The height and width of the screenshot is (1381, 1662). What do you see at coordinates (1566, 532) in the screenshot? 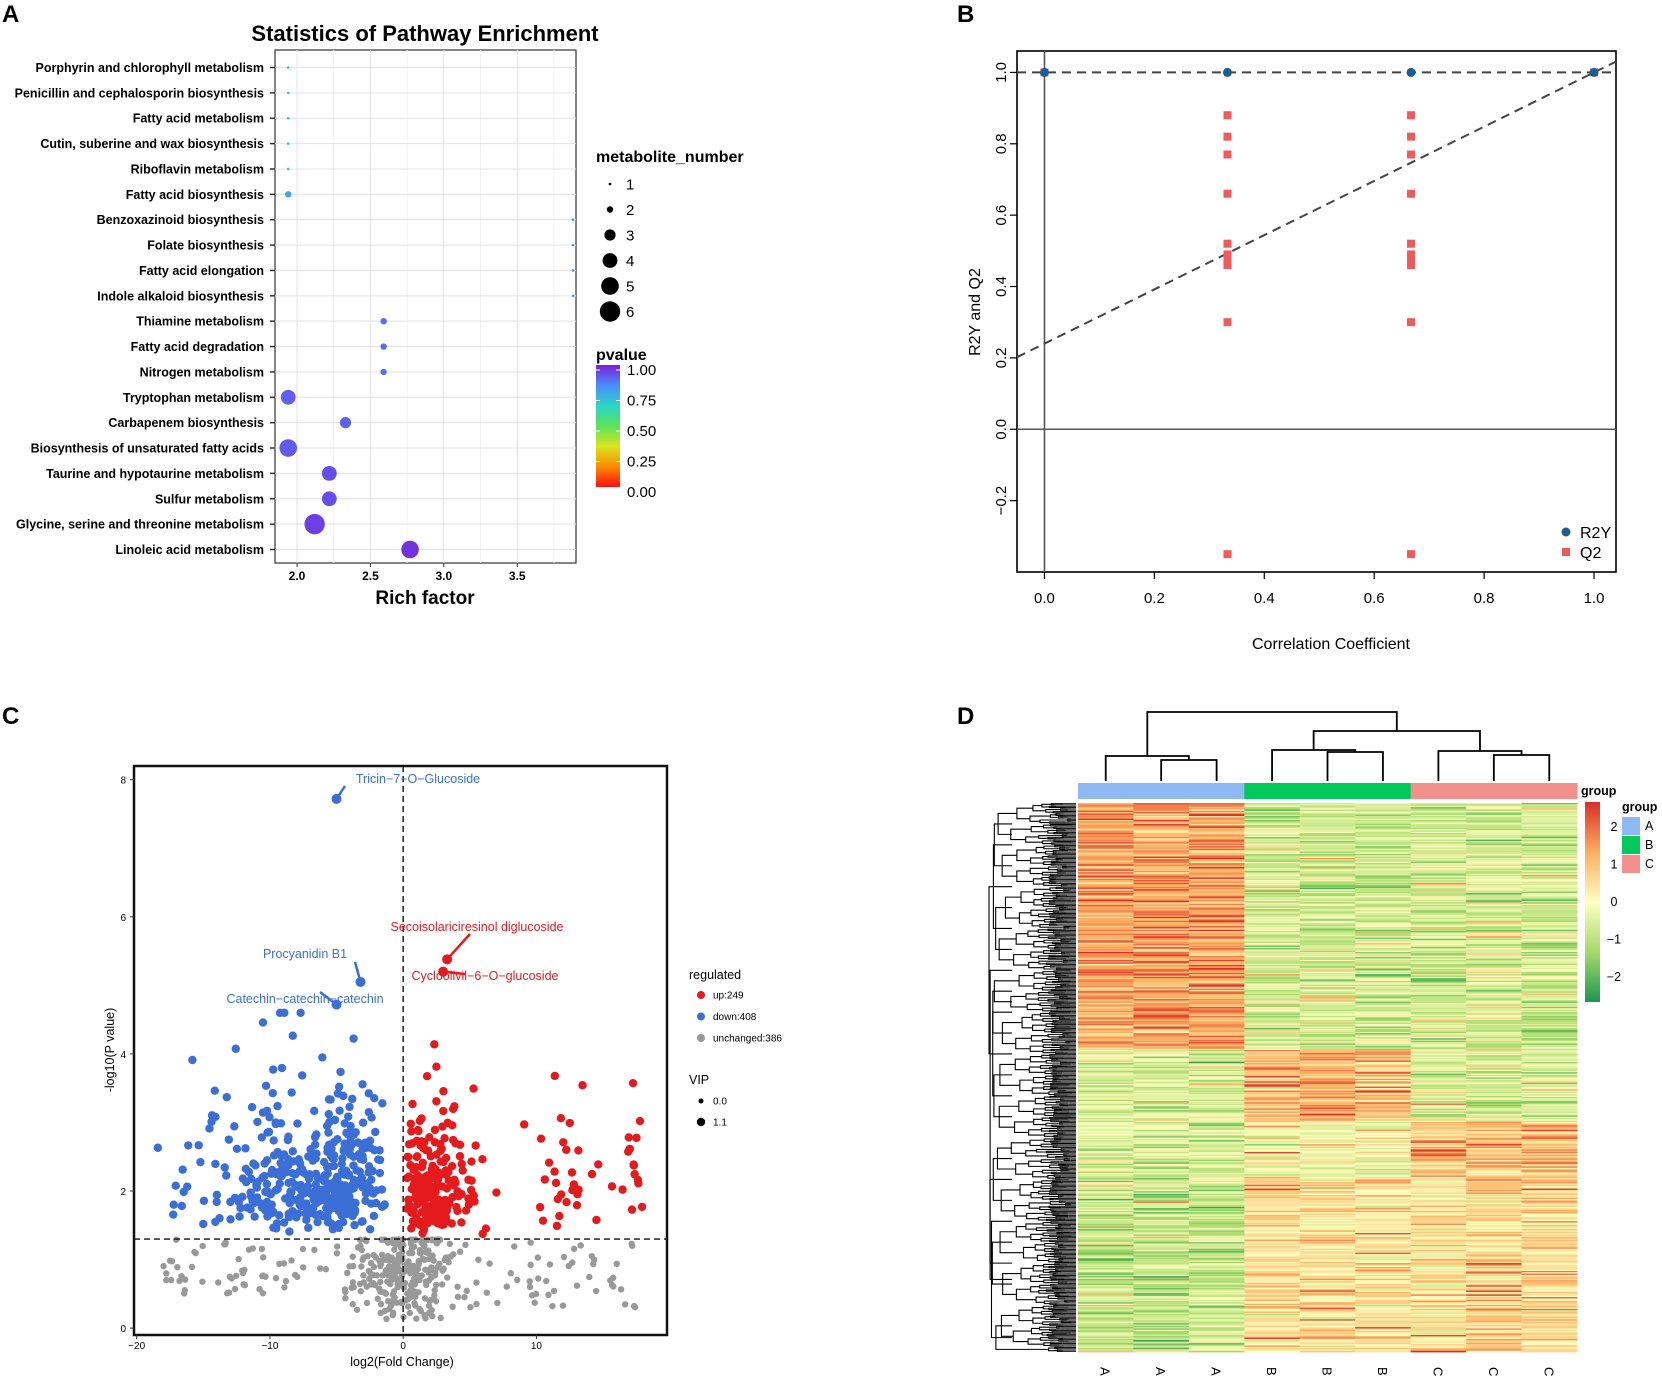
I see `legend-r2y-dot` at bounding box center [1566, 532].